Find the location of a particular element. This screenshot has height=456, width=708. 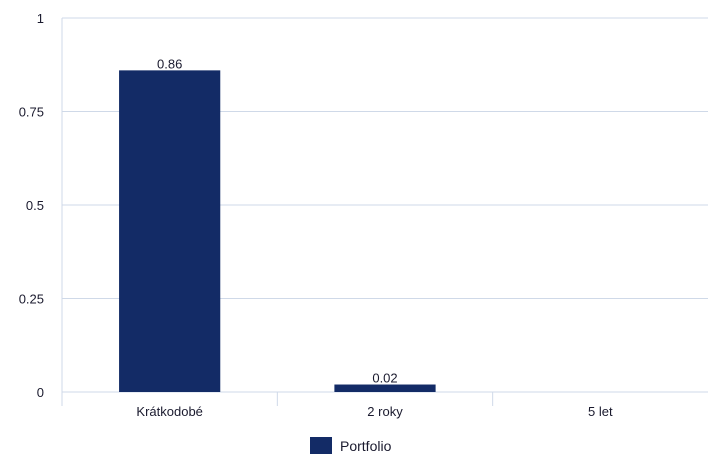

x-tick-label: Krátkodobé is located at coordinates (169, 411).